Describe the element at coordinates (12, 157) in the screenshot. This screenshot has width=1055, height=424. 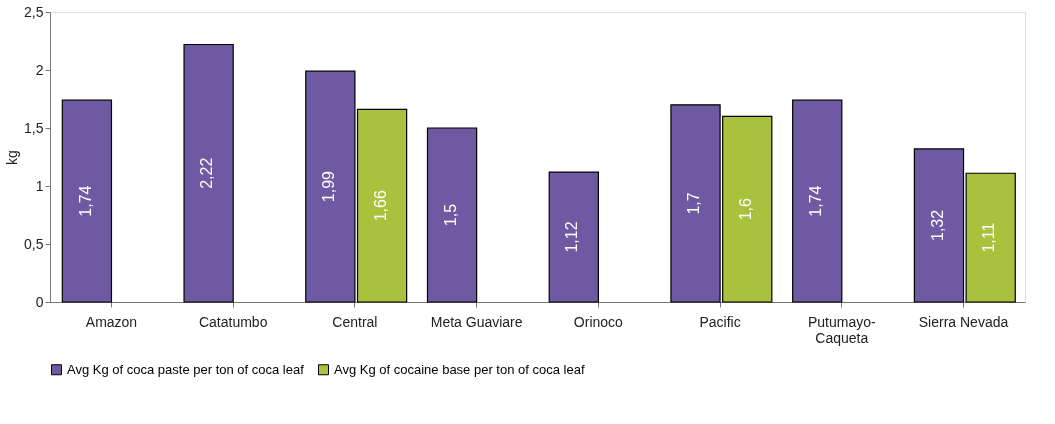
I see `y-axis-title: kg` at that location.